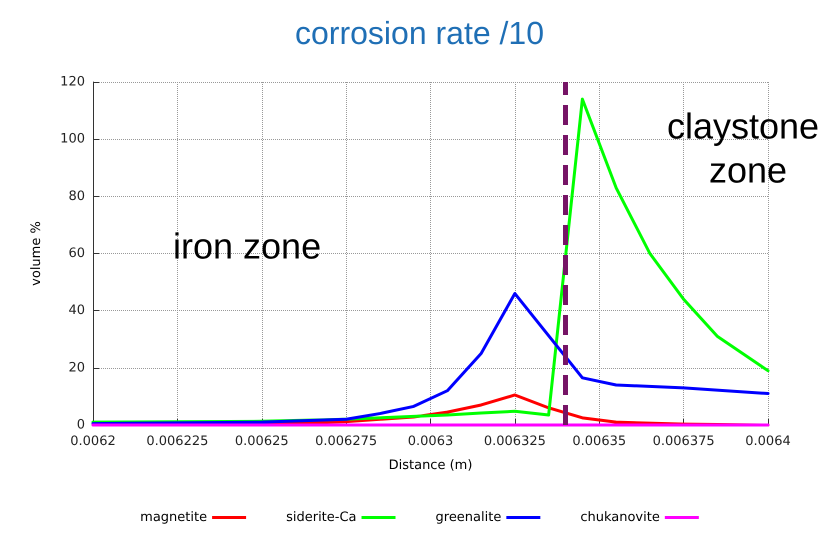 This screenshot has height=539, width=839. What do you see at coordinates (80, 425) in the screenshot?
I see `y-tick-label: 0` at bounding box center [80, 425].